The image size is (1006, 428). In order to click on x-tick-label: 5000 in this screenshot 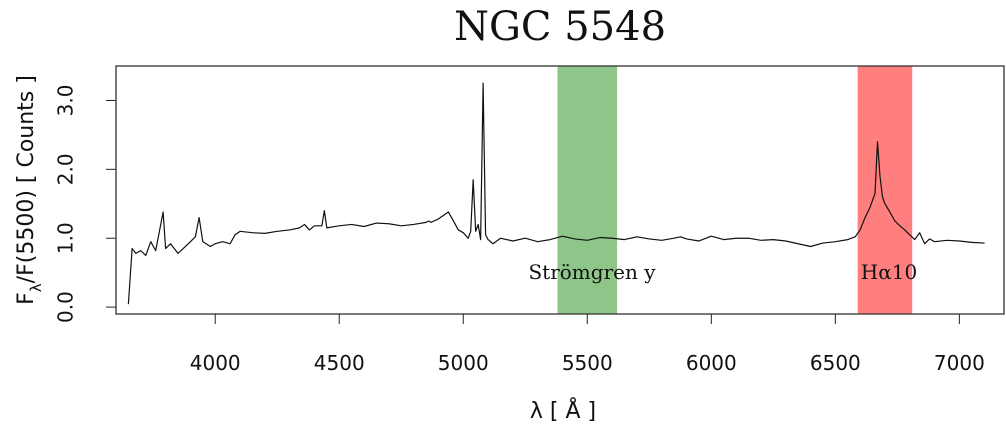, I will do `click(463, 363)`.